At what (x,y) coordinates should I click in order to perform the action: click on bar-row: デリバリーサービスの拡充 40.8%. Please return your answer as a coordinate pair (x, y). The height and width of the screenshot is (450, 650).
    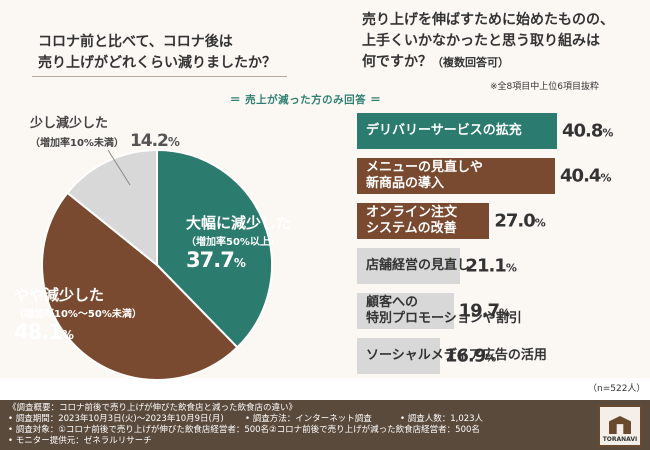
    Looking at the image, I should click on (497, 131).